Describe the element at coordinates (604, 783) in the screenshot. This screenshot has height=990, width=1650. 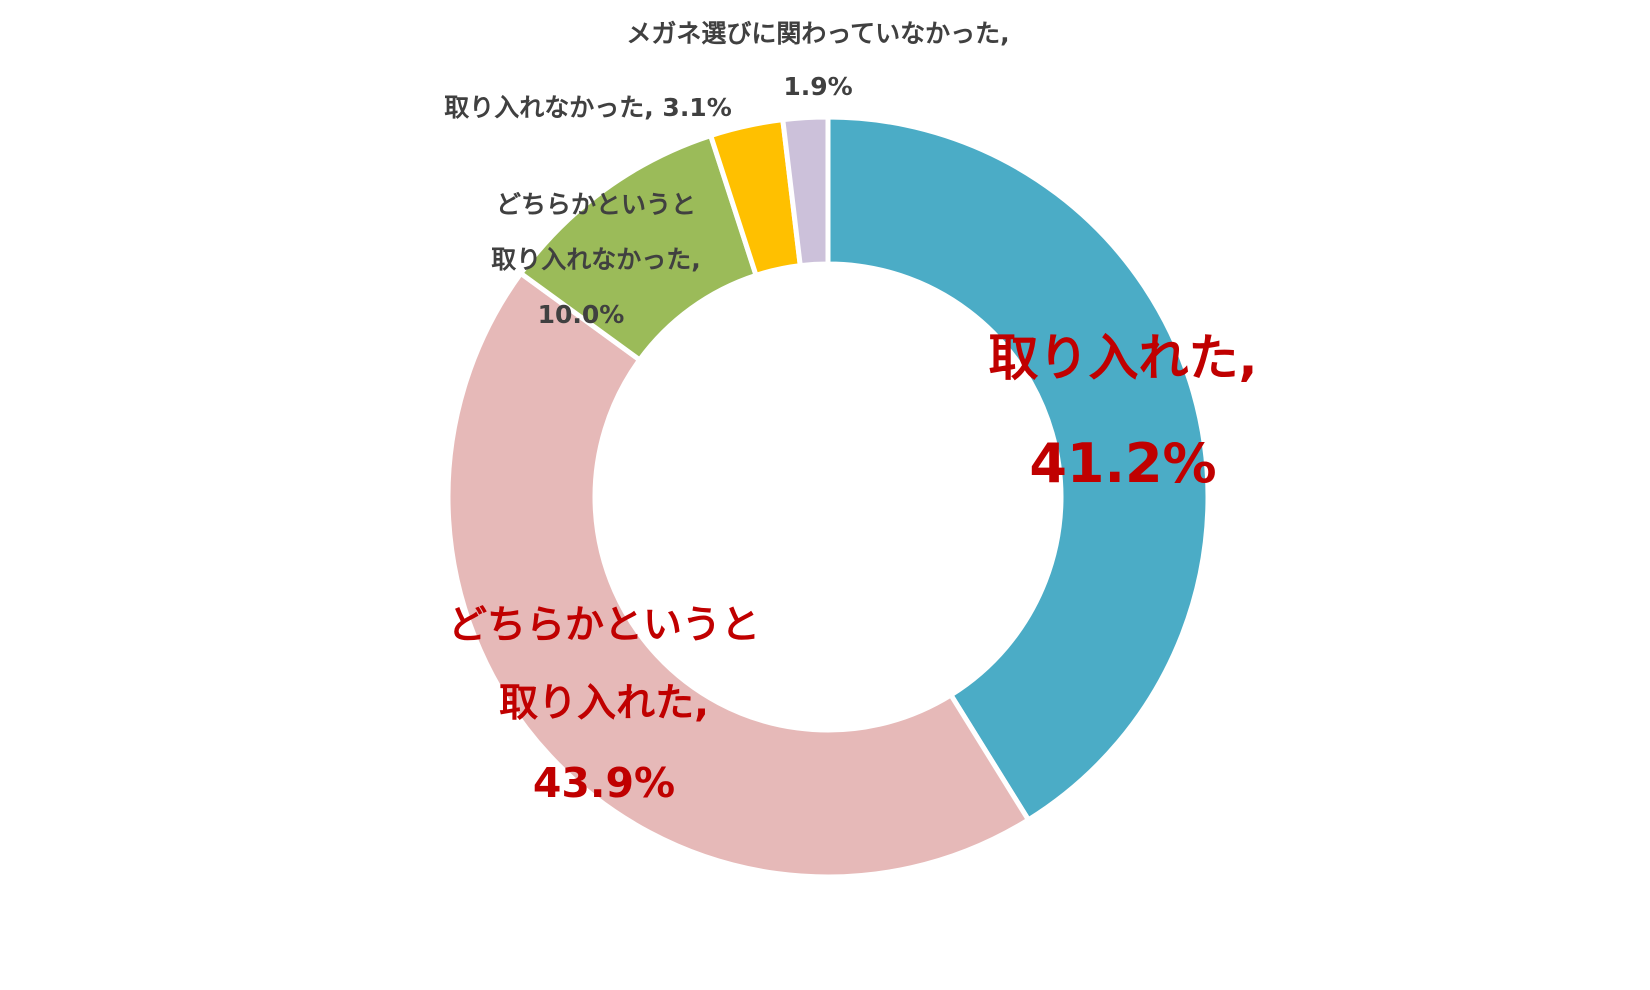
I see `data-label-slice1-value: 43.9%` at that location.